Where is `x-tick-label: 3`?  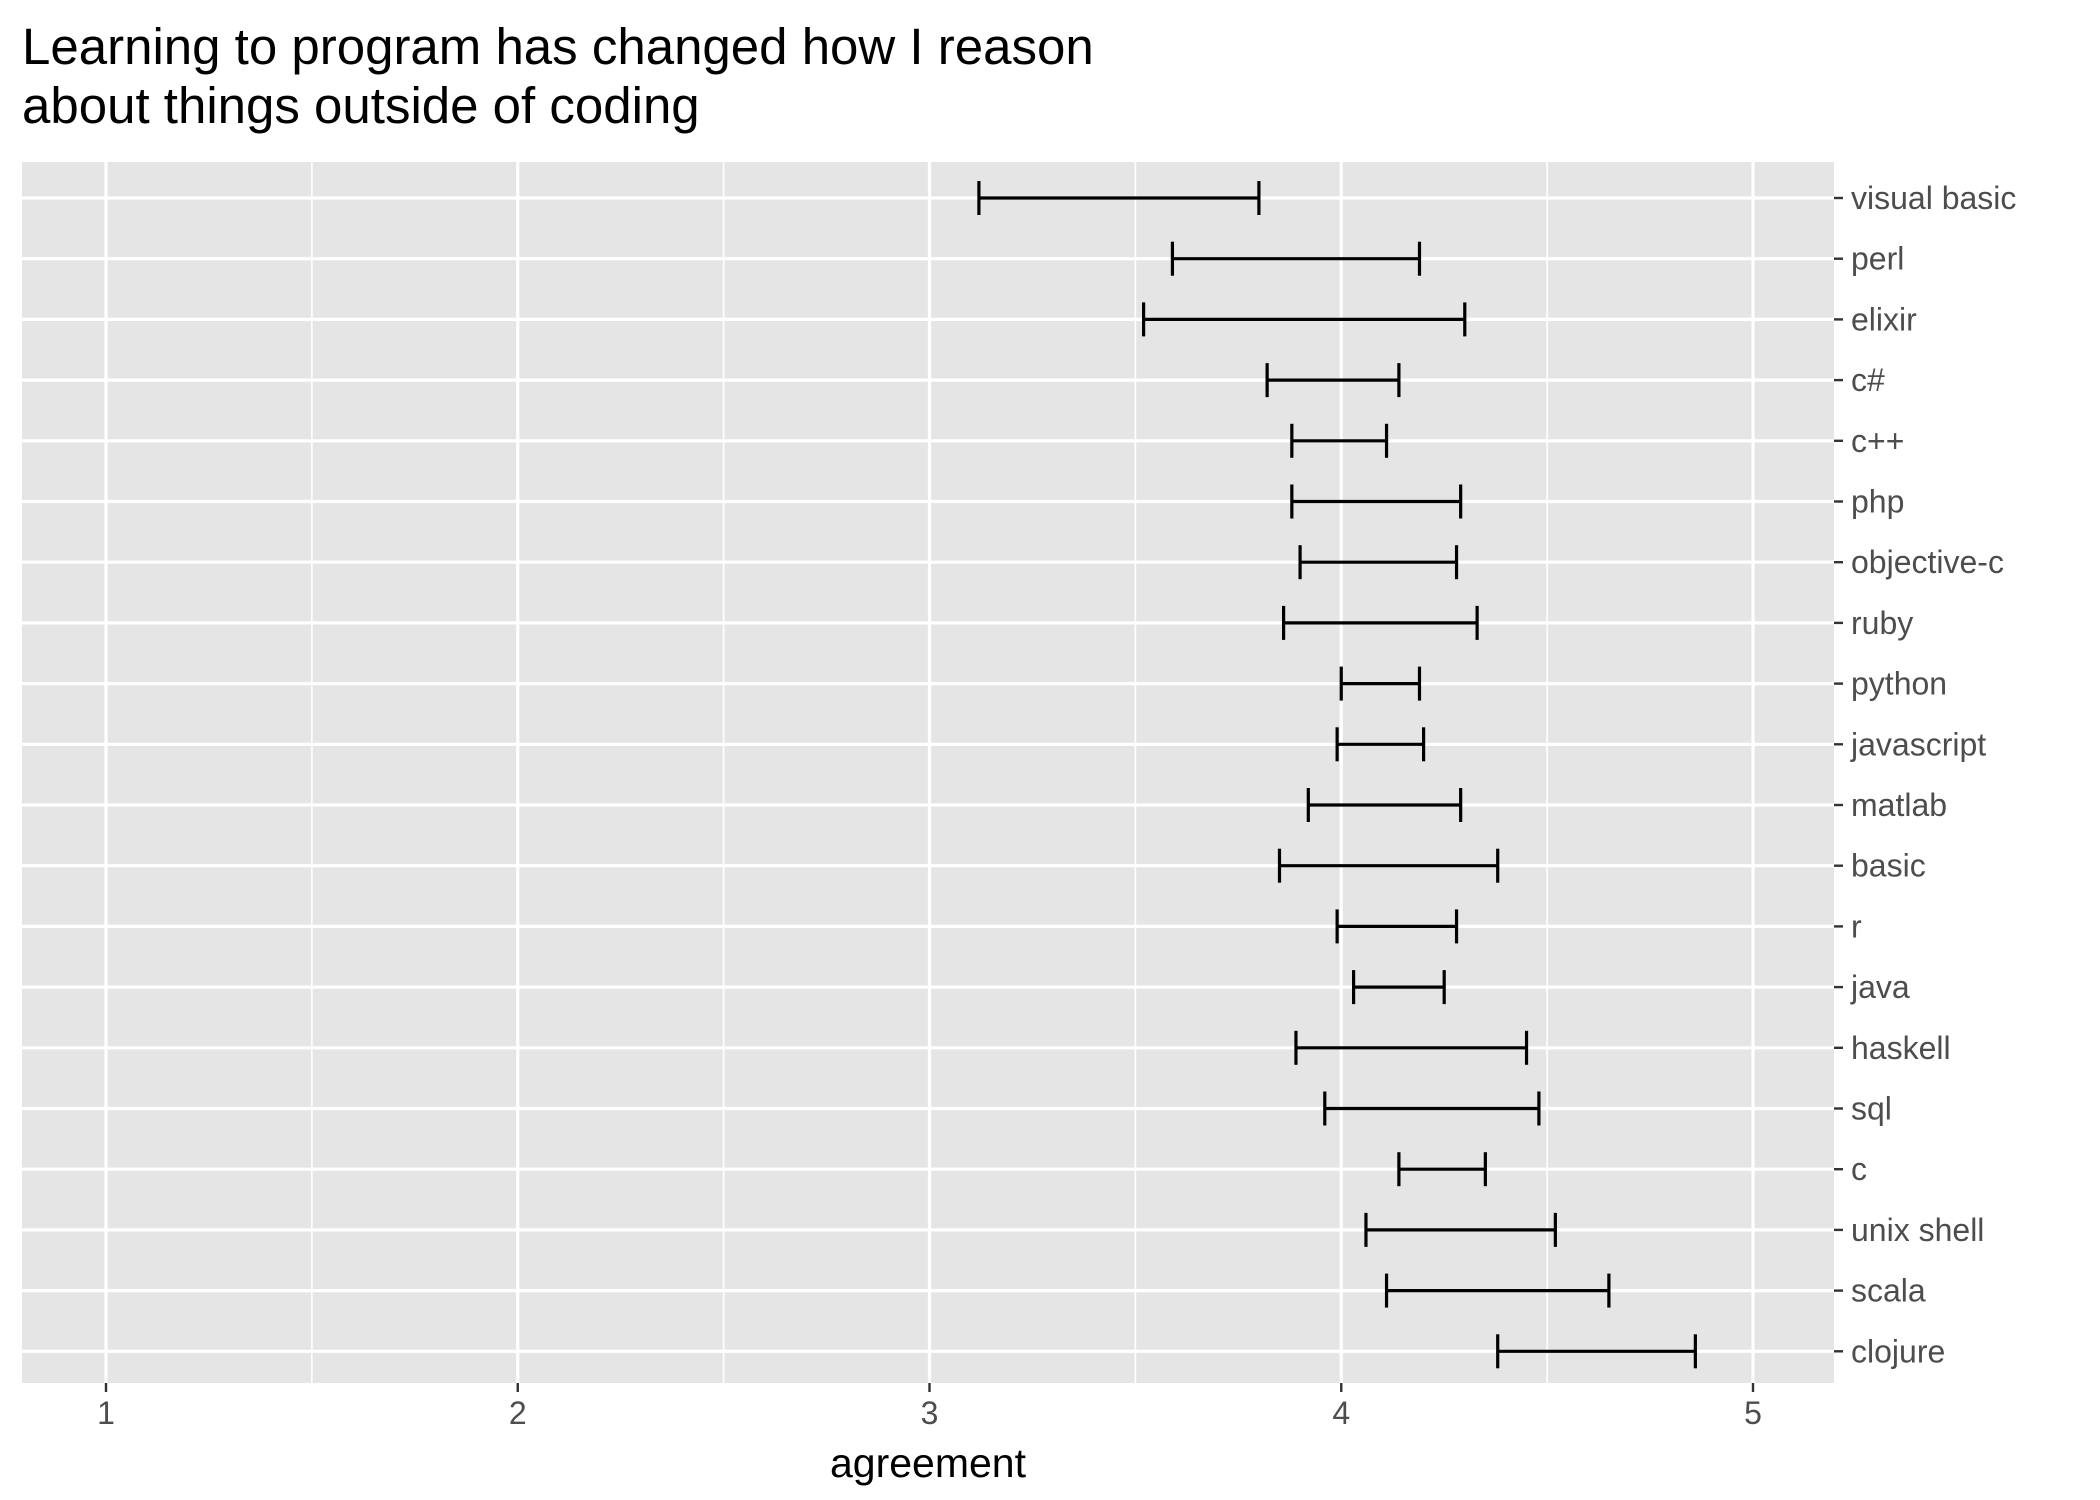
x-tick-label: 3 is located at coordinates (930, 1413).